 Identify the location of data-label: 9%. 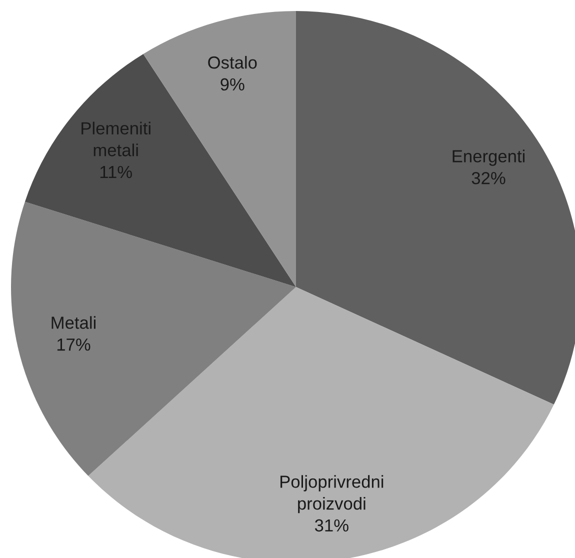
(232, 84).